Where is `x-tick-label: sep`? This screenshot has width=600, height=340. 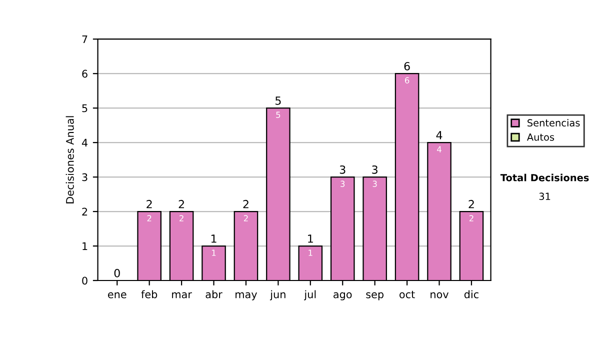
x-tick-label: sep is located at coordinates (375, 296).